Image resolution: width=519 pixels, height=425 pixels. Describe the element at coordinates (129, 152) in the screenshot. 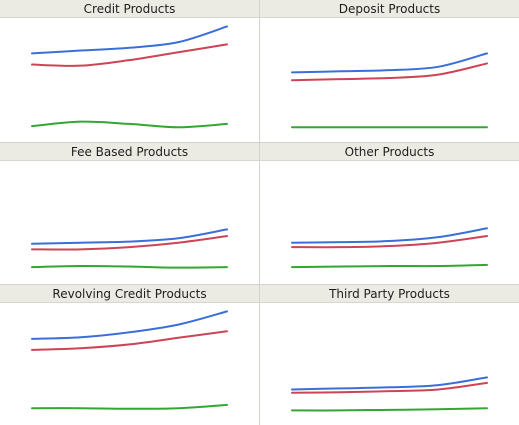

I see `panel-title: Fee Based Products` at that location.